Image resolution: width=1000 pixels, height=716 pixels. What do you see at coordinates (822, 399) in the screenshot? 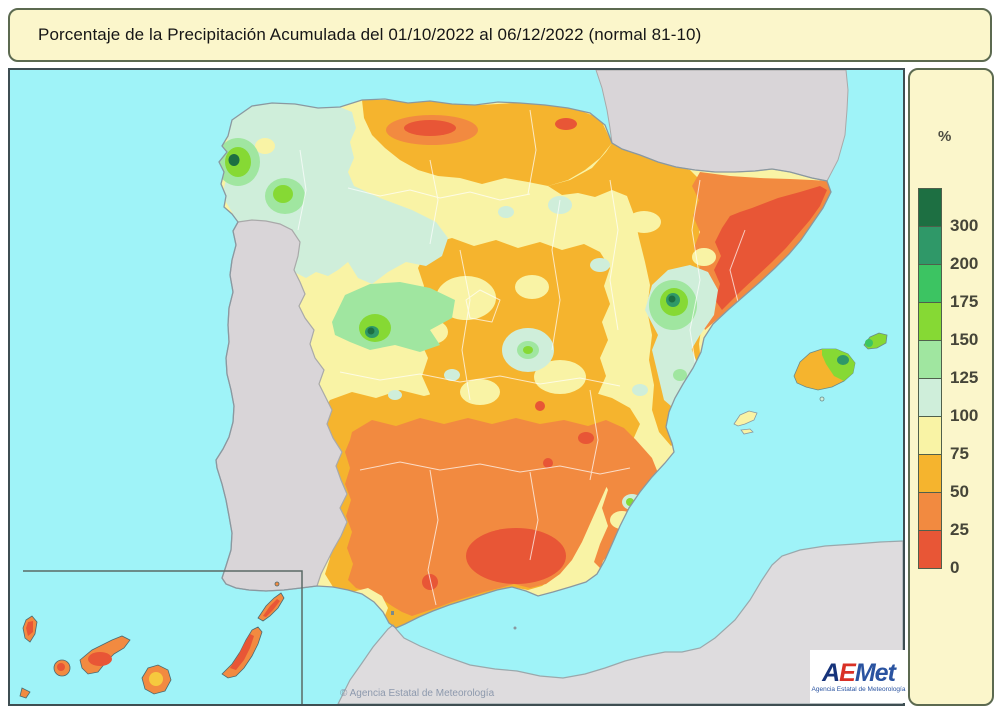
I see `cabrera-island` at bounding box center [822, 399].